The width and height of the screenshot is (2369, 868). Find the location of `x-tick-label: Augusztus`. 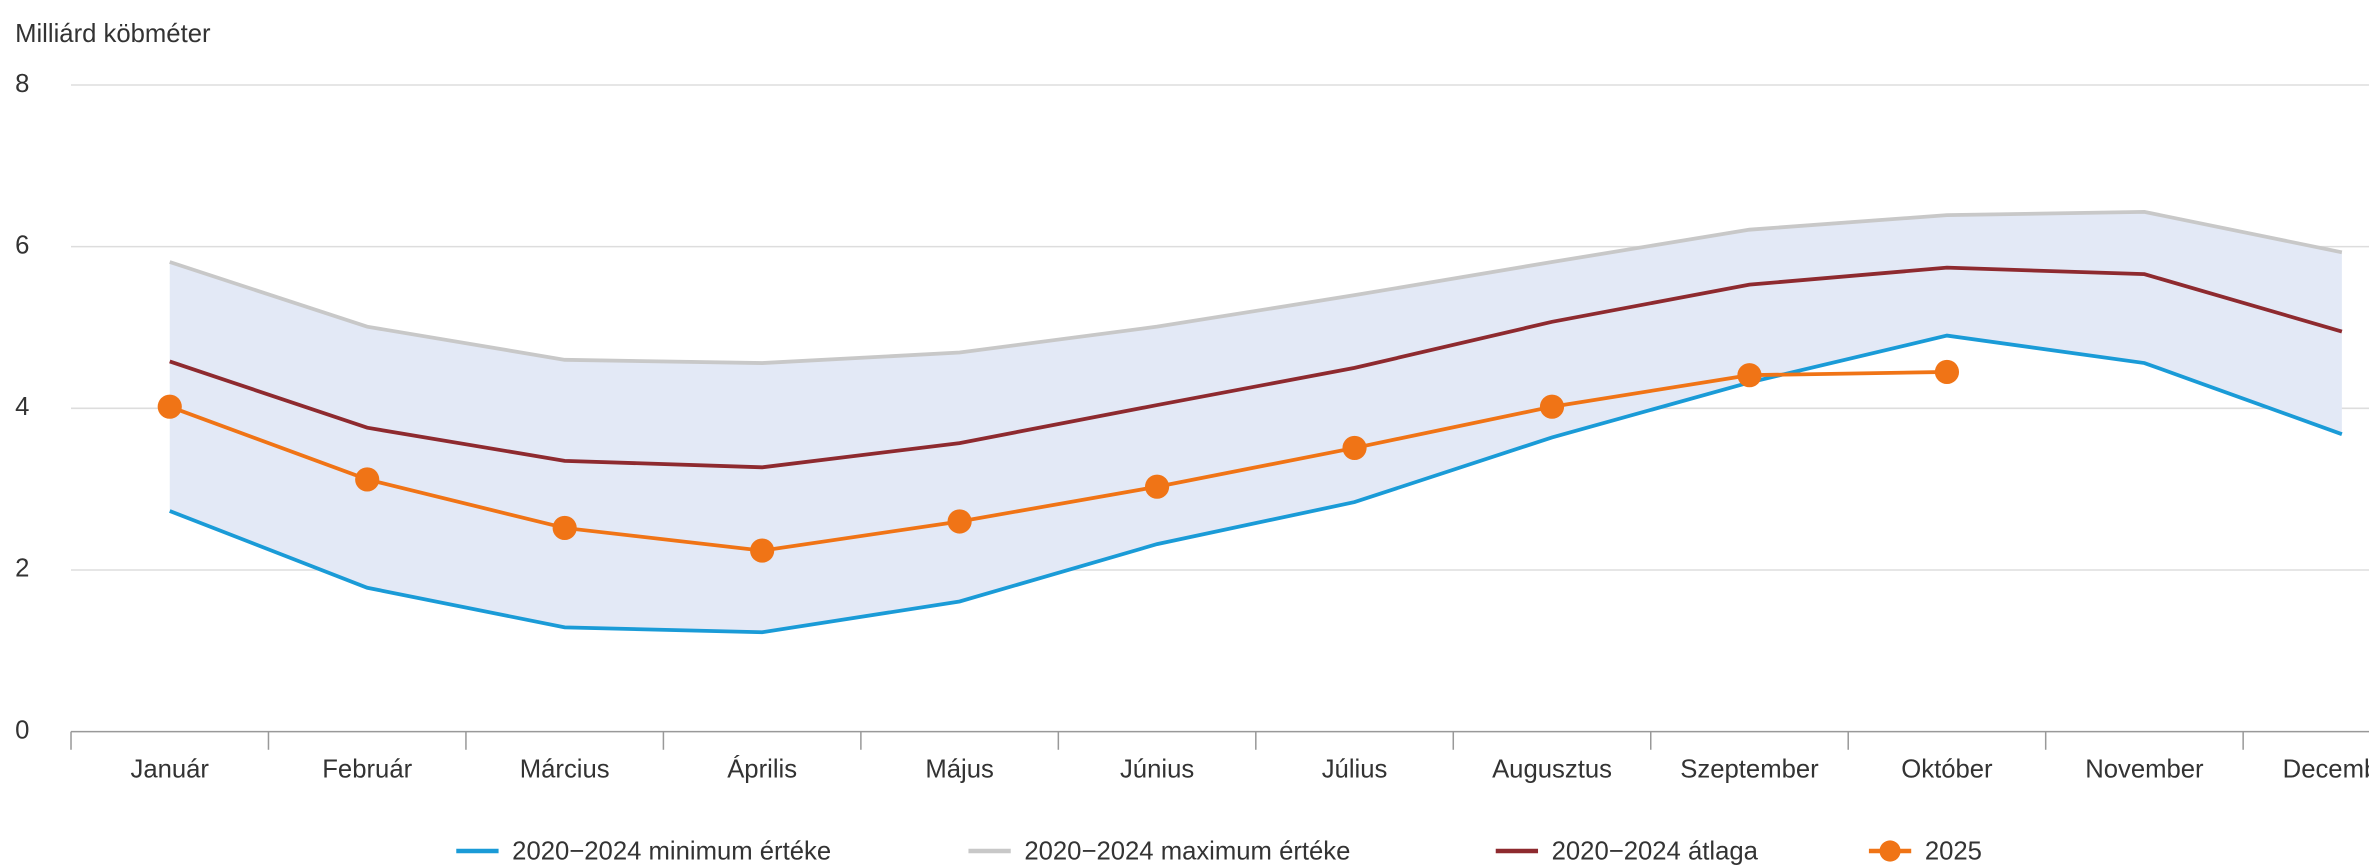

x-tick-label: Augusztus is located at coordinates (1552, 770).